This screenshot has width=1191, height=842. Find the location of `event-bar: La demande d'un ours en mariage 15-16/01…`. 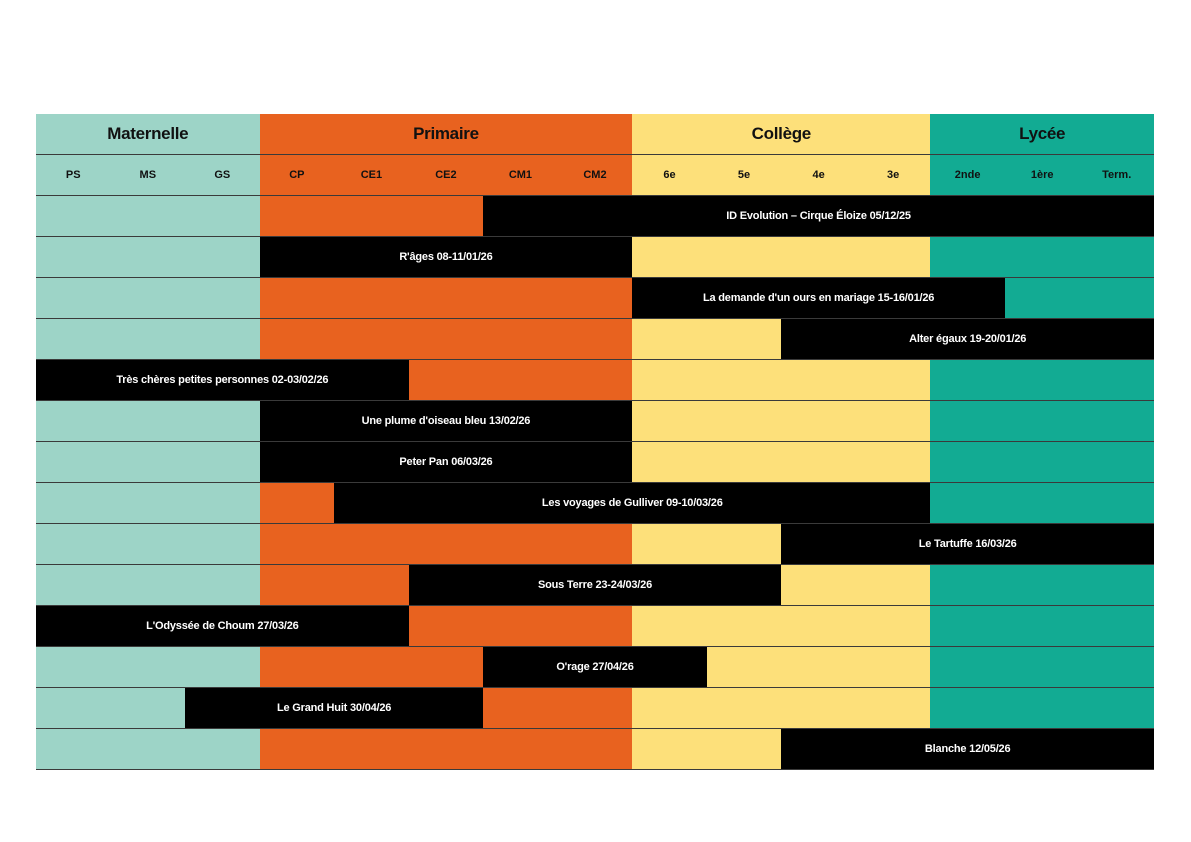

event-bar: La demande d'un ours en mariage 15-16/01… is located at coordinates (818, 298).